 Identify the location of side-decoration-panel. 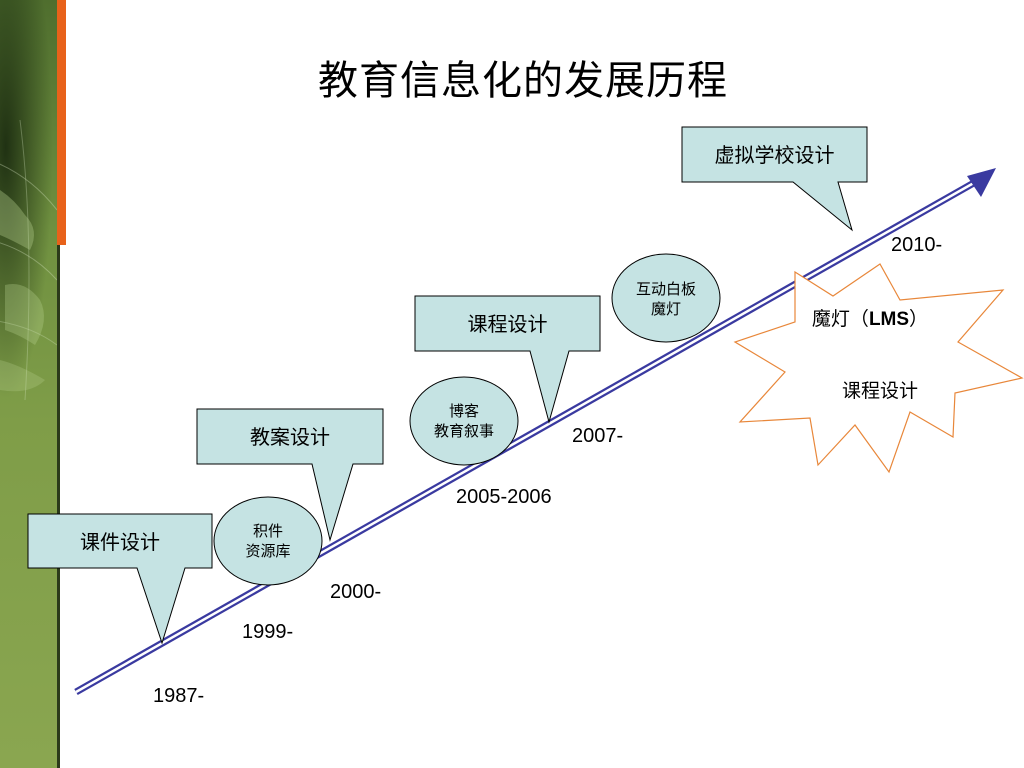
(28, 384).